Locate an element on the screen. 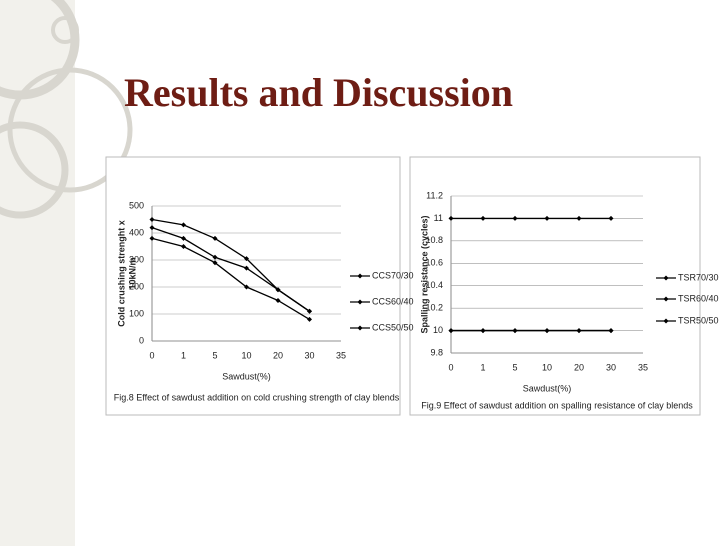 Image resolution: width=728 pixels, height=546 pixels. legend-label: TSR50/50 is located at coordinates (698, 320).